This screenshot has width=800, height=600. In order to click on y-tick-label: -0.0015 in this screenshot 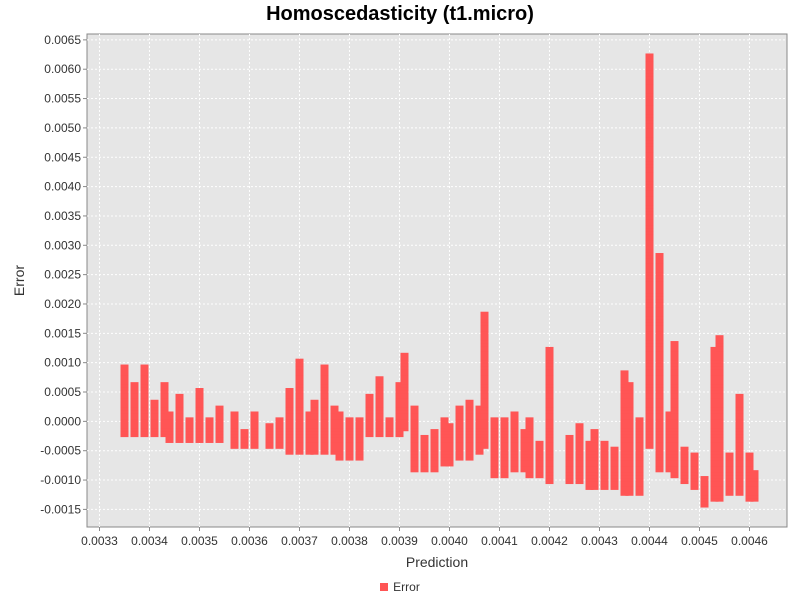, I will do `click(60, 509)`.